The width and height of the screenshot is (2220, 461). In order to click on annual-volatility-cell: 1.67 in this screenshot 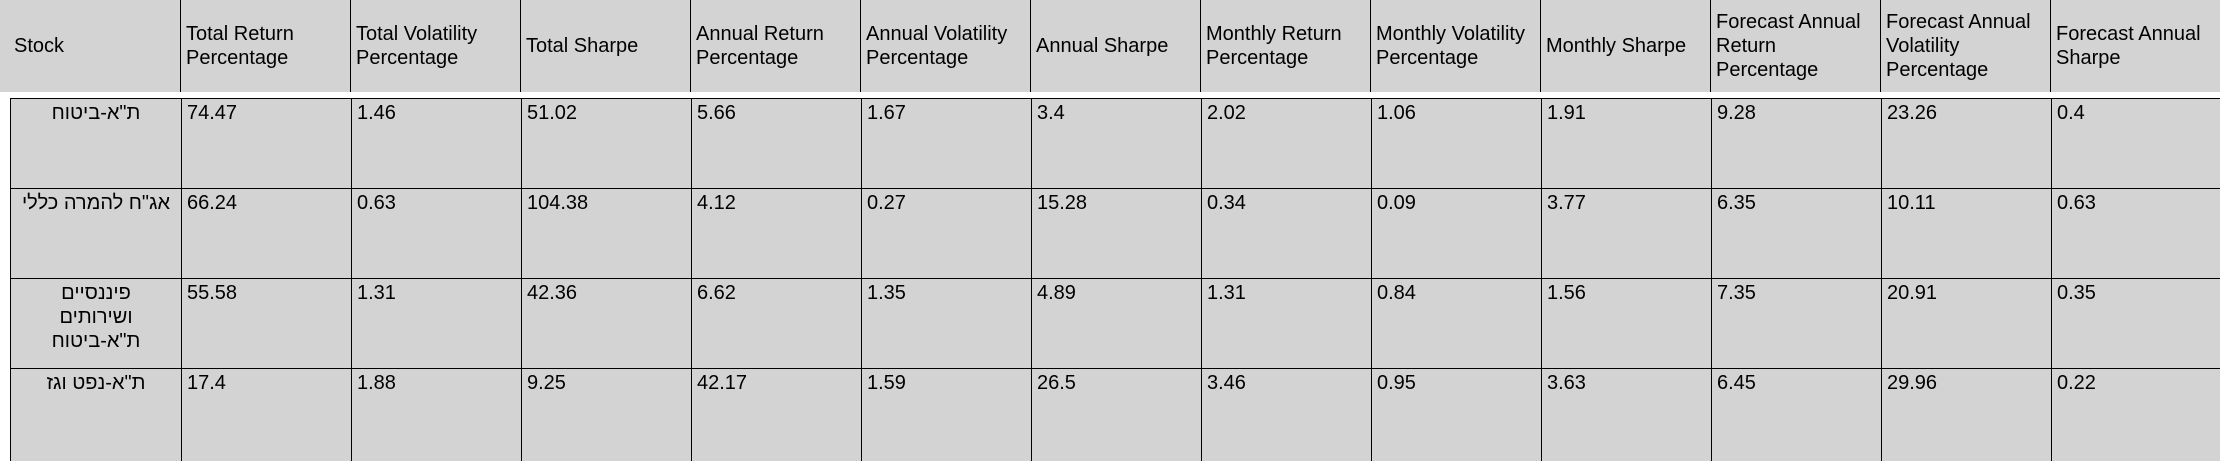, I will do `click(946, 144)`.